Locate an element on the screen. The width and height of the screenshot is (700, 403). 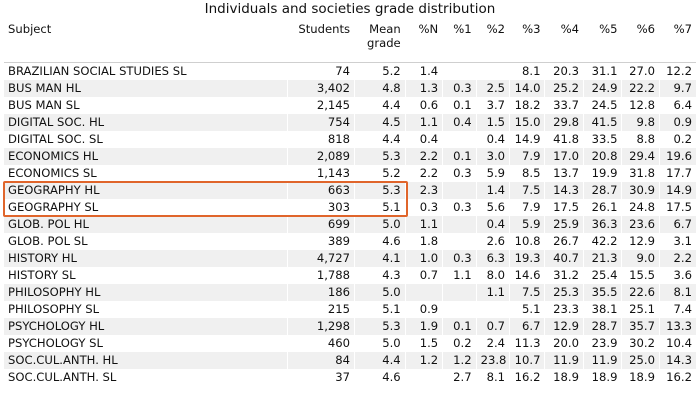
value-cell: 18.2 is located at coordinates (527, 105).